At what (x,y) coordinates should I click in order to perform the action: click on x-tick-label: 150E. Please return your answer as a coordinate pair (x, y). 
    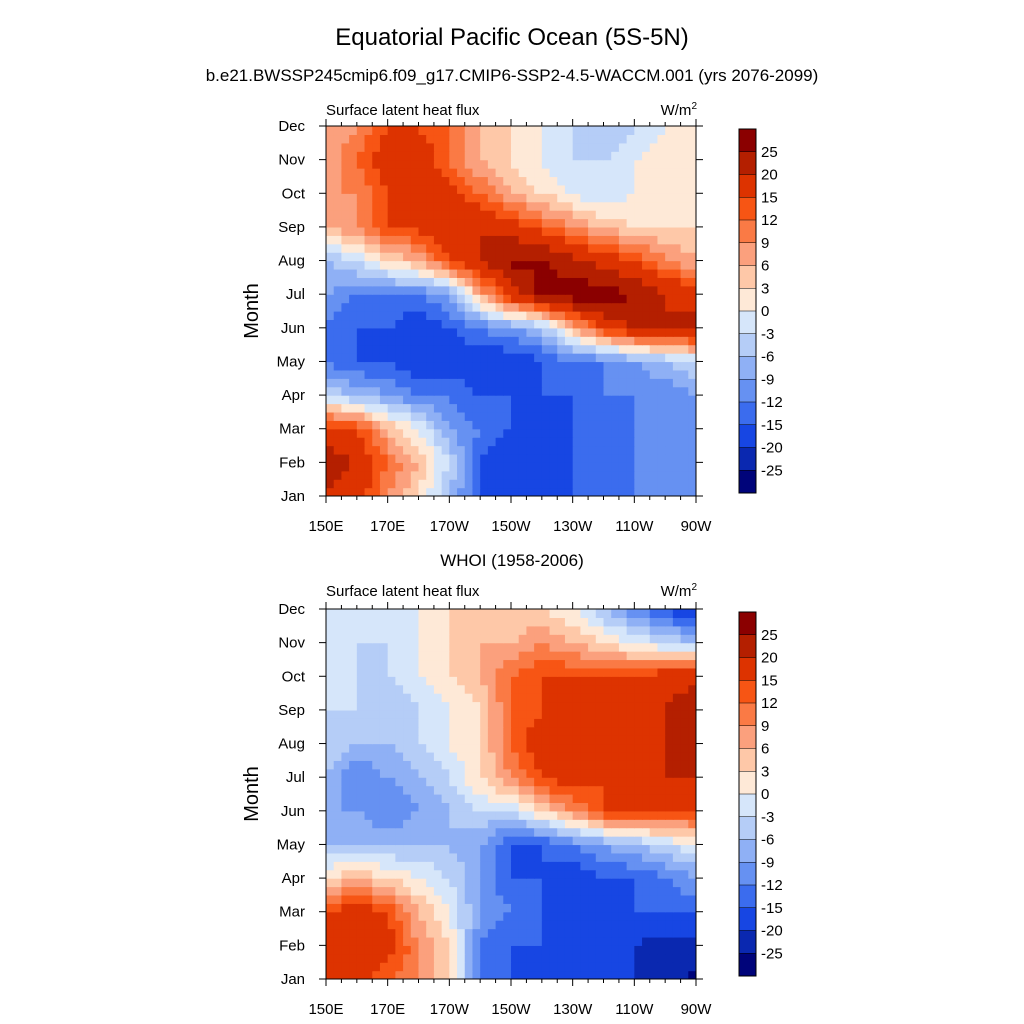
    Looking at the image, I should click on (325, 1009).